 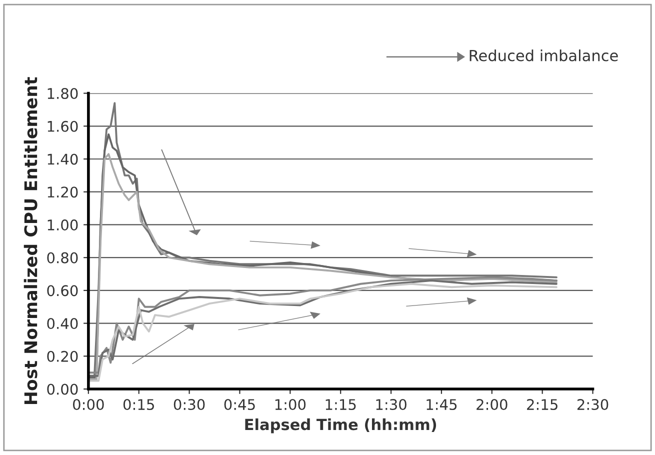 What do you see at coordinates (63, 126) in the screenshot?
I see `y-tick-label: 1.60` at bounding box center [63, 126].